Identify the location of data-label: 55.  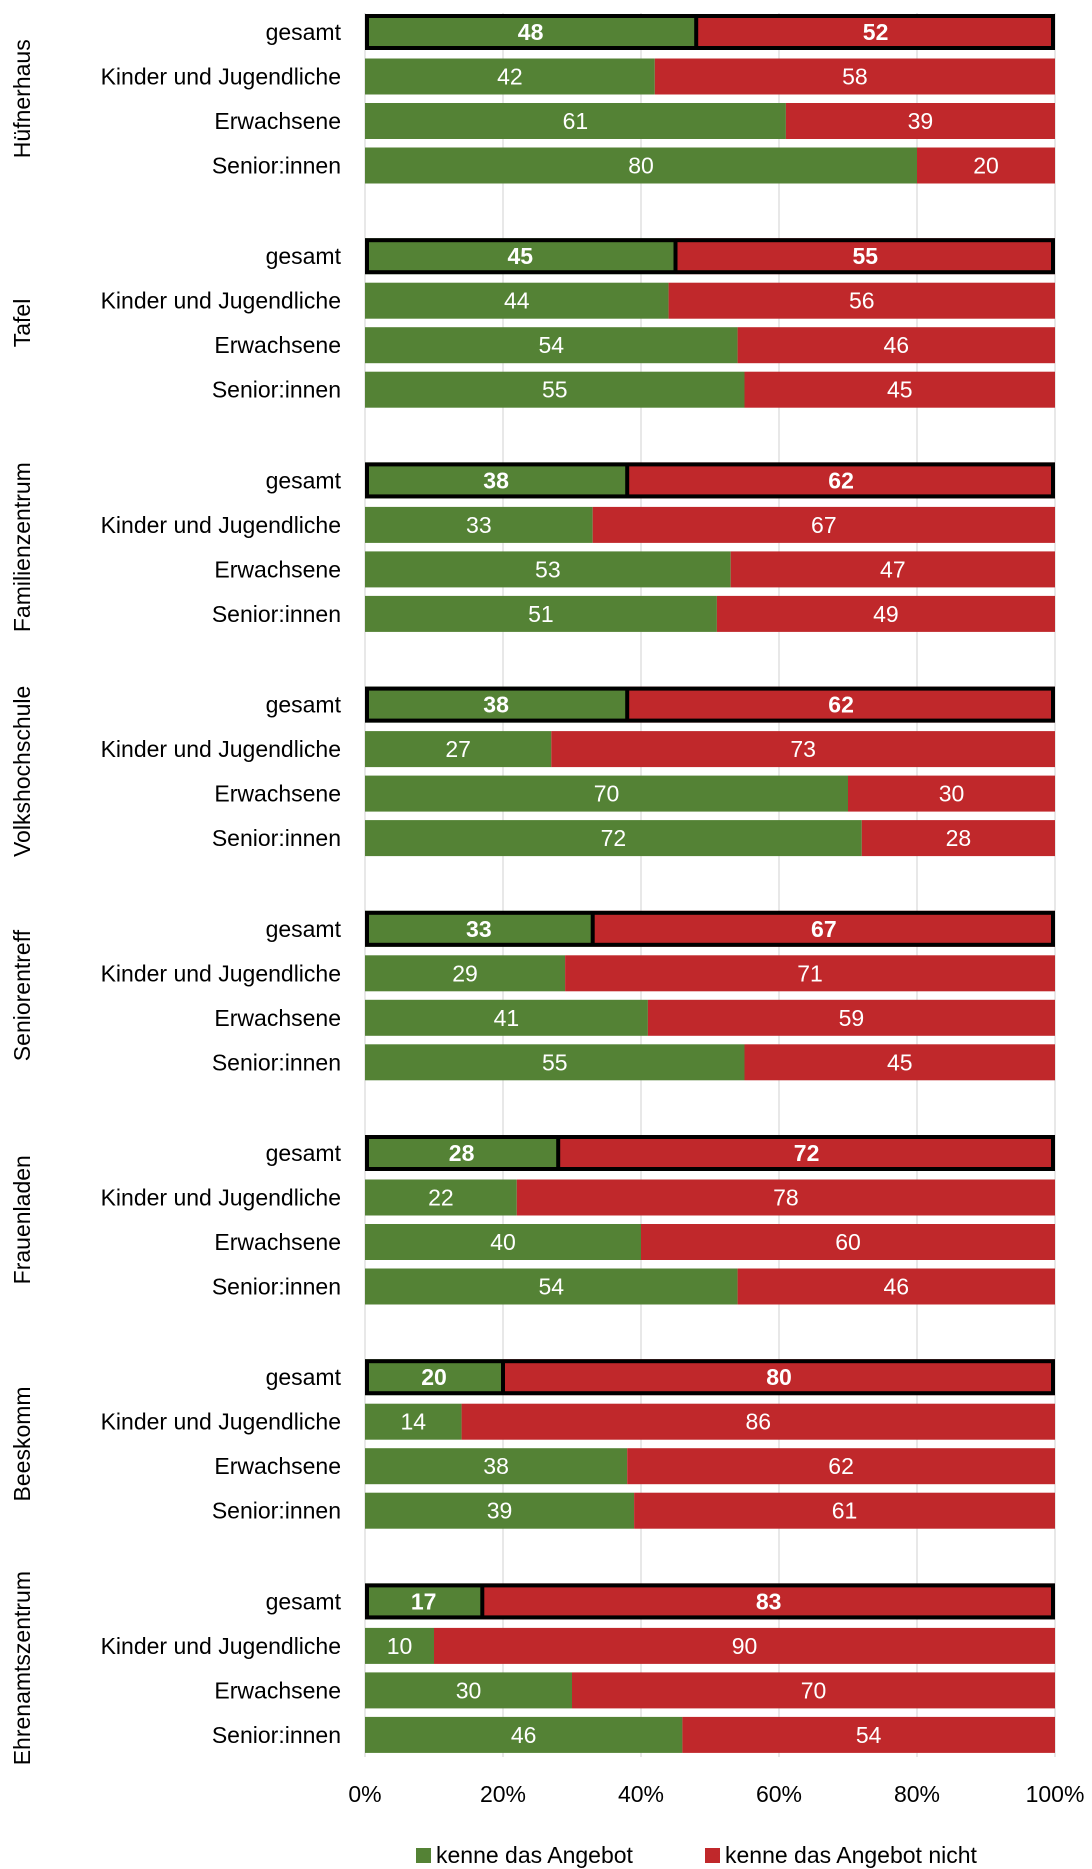
(865, 256).